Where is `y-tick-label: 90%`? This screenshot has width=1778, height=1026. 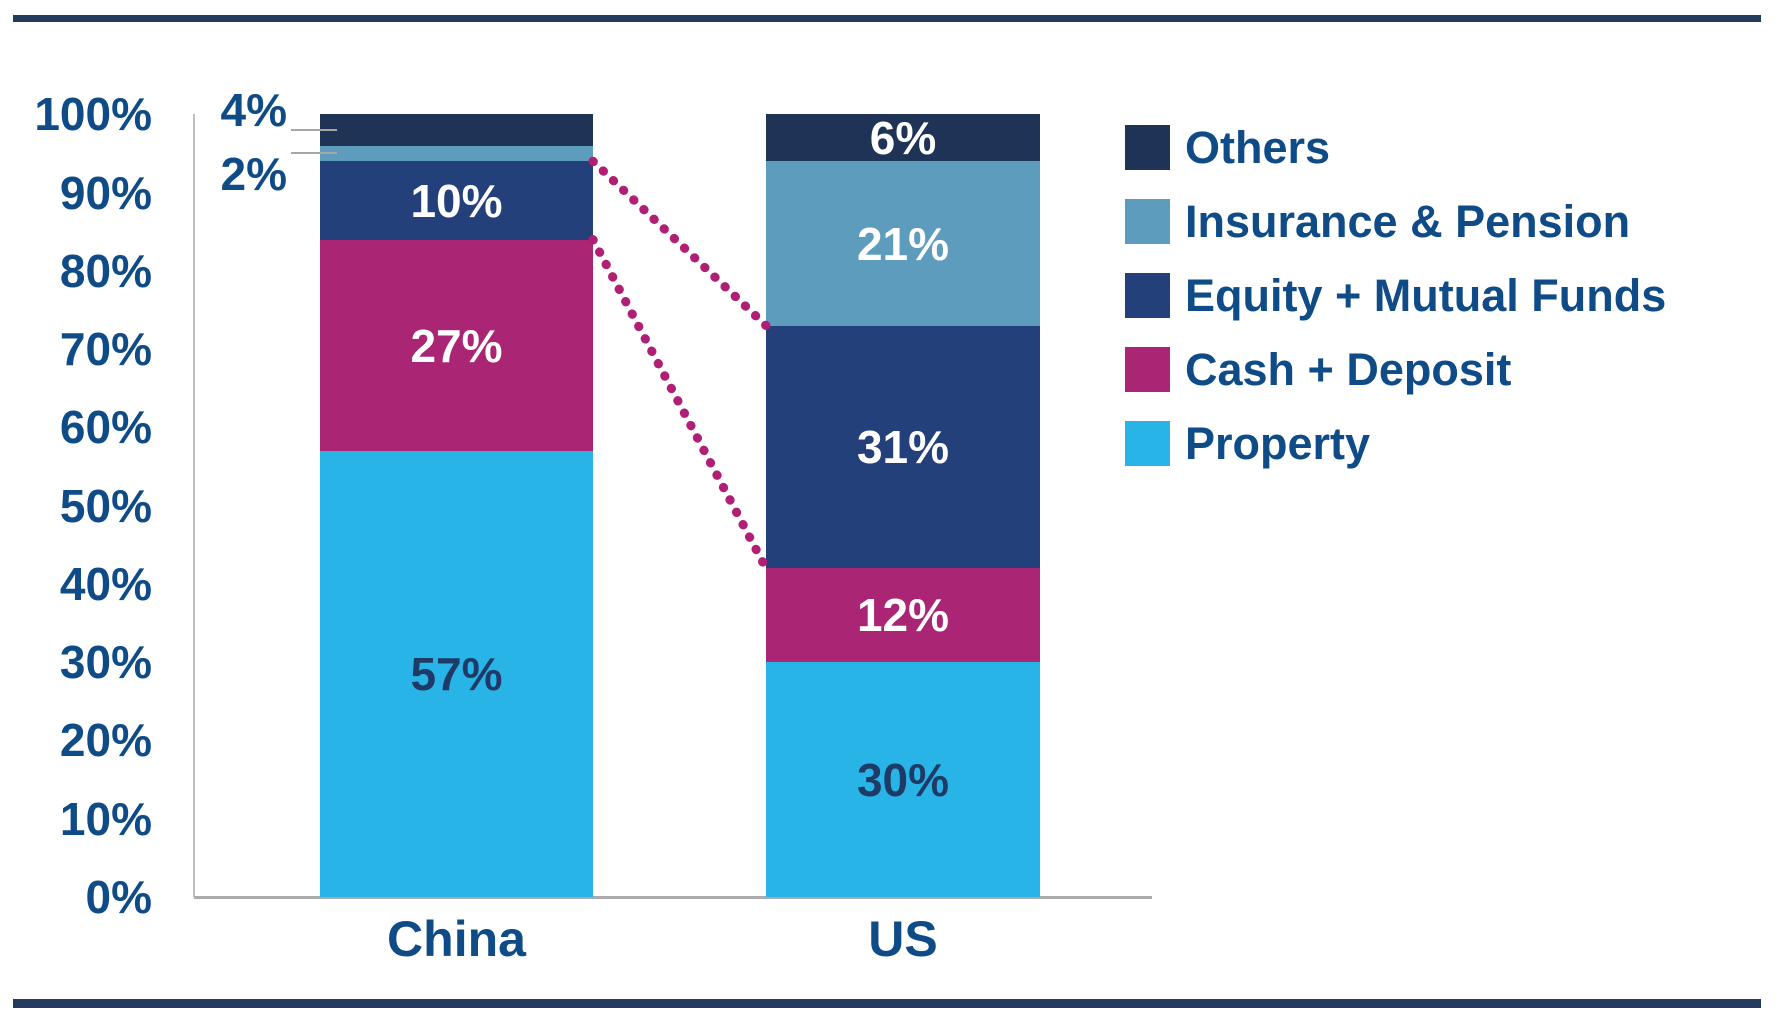 y-tick-label: 90% is located at coordinates (105, 193).